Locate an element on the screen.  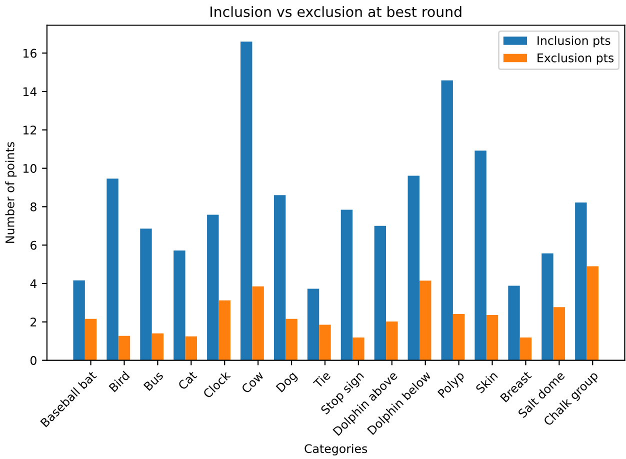
x-tick-label: Cat is located at coordinates (188, 380).